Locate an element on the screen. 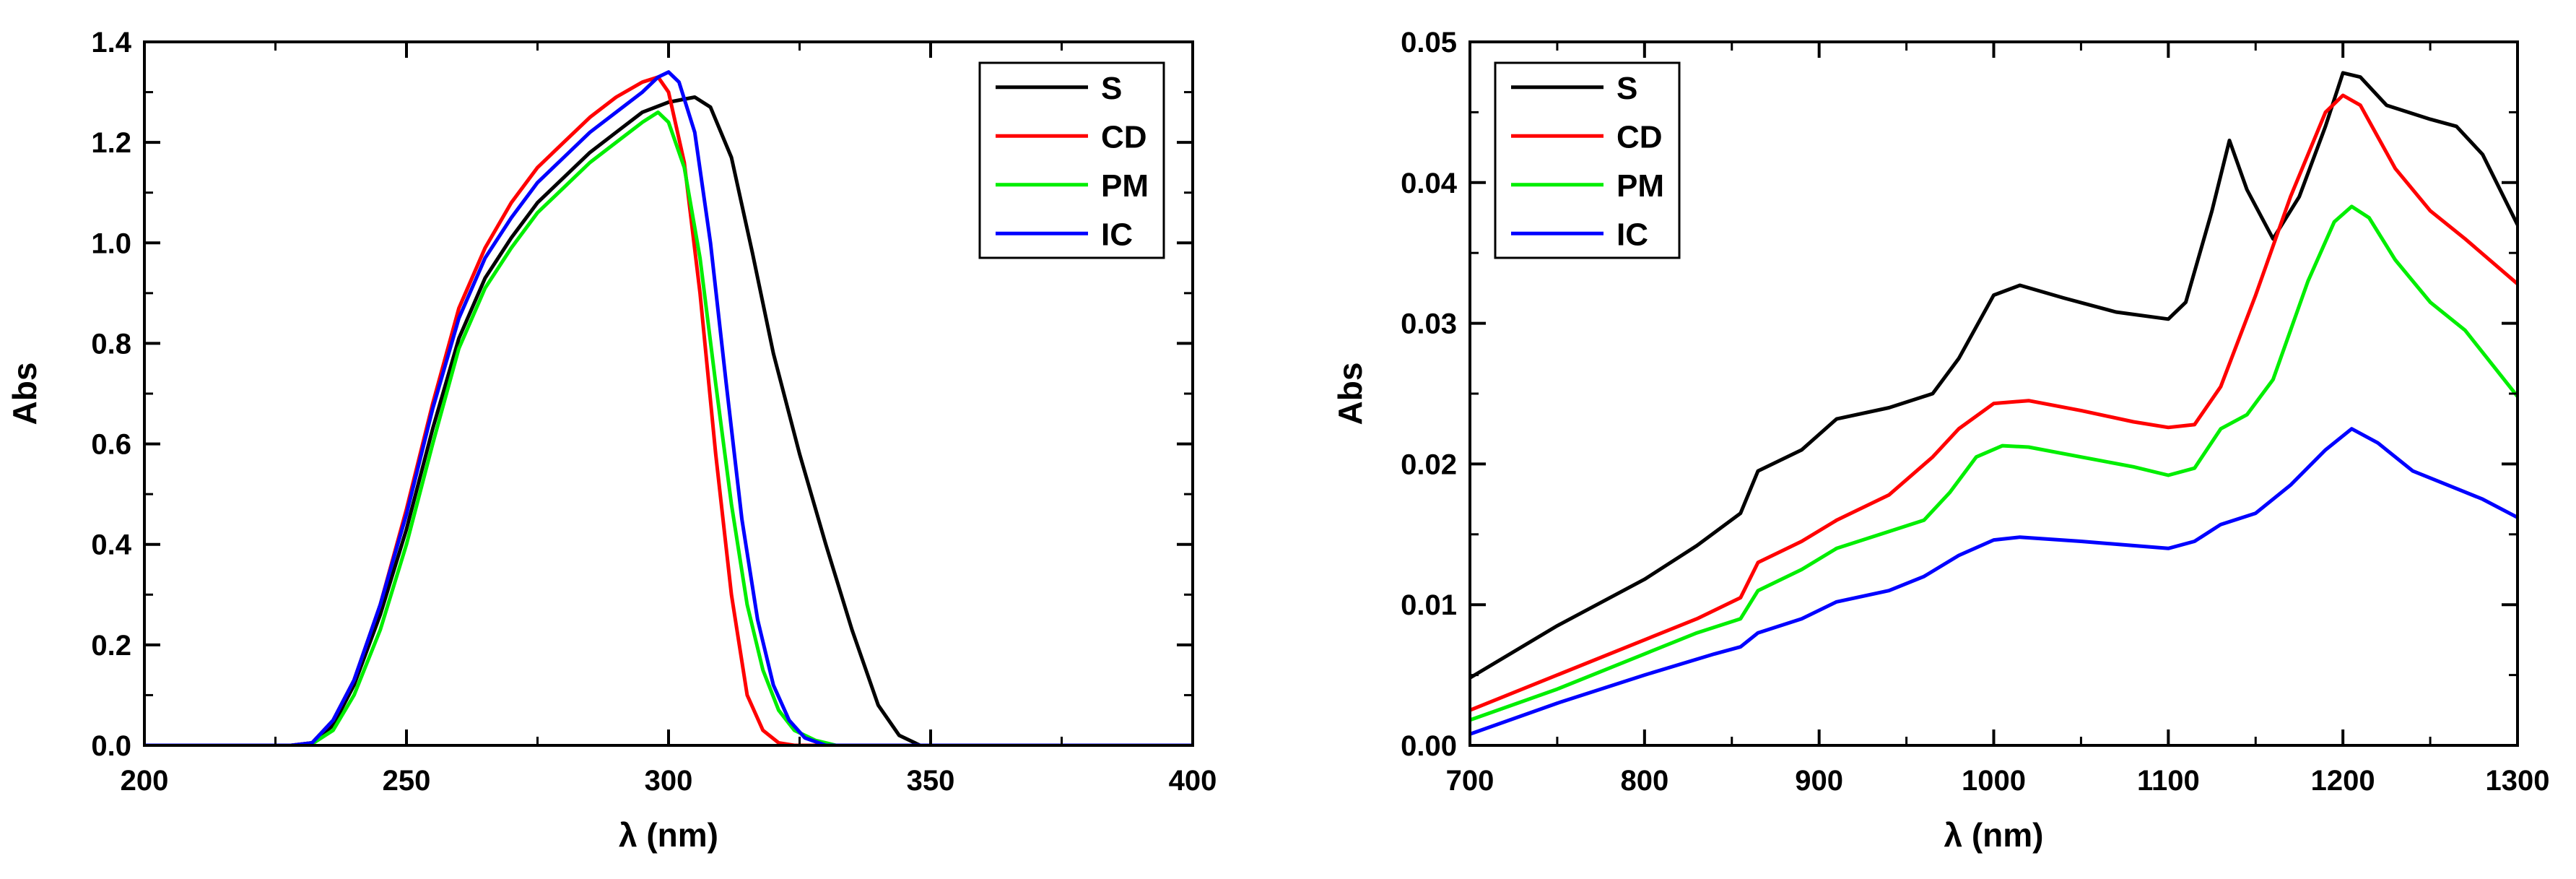  x-tick-label: 400 is located at coordinates (1193, 781).